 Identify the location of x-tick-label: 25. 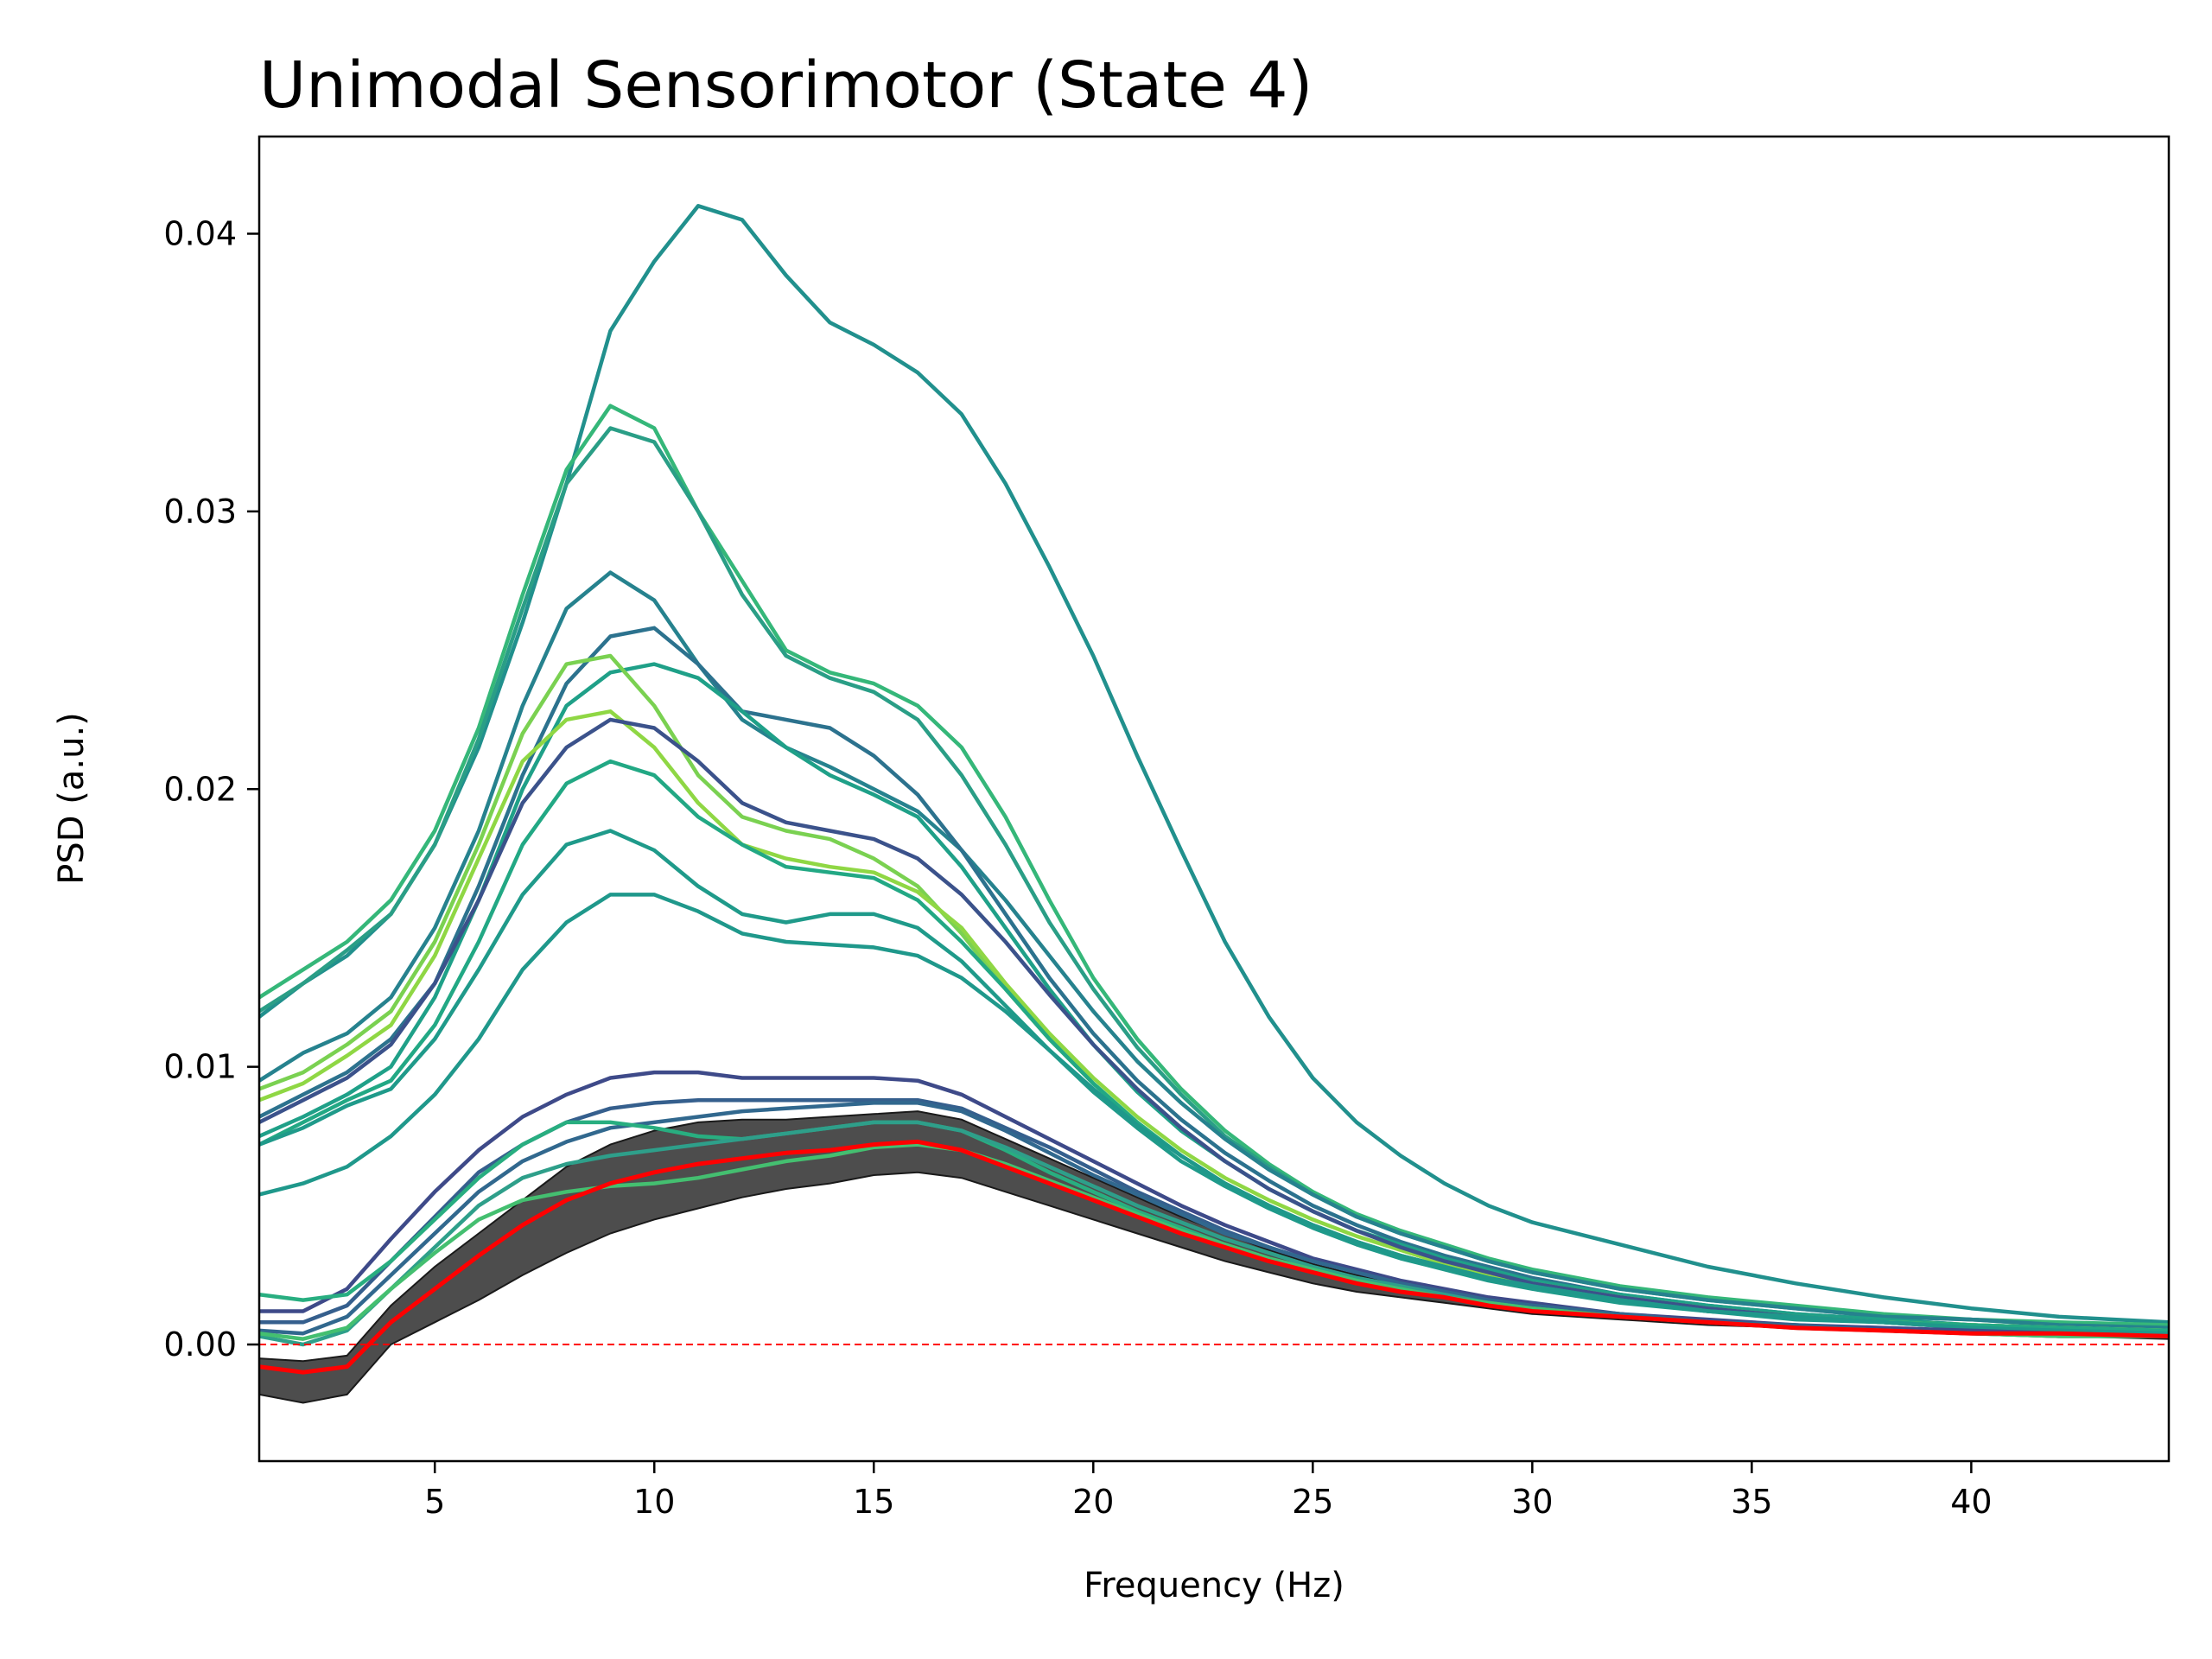
(1312, 1502).